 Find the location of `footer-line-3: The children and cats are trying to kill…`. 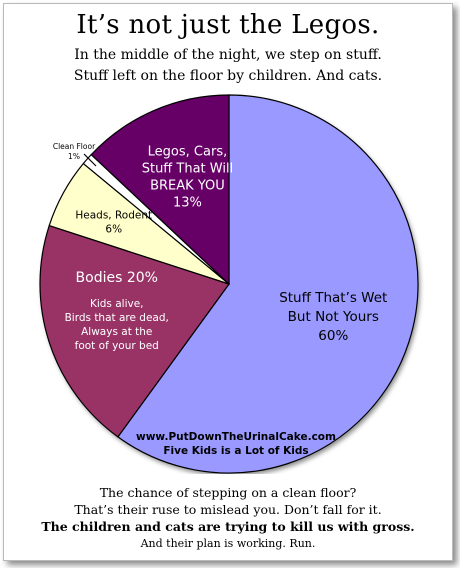

footer-line-3: The children and cats are trying to kill… is located at coordinates (228, 526).